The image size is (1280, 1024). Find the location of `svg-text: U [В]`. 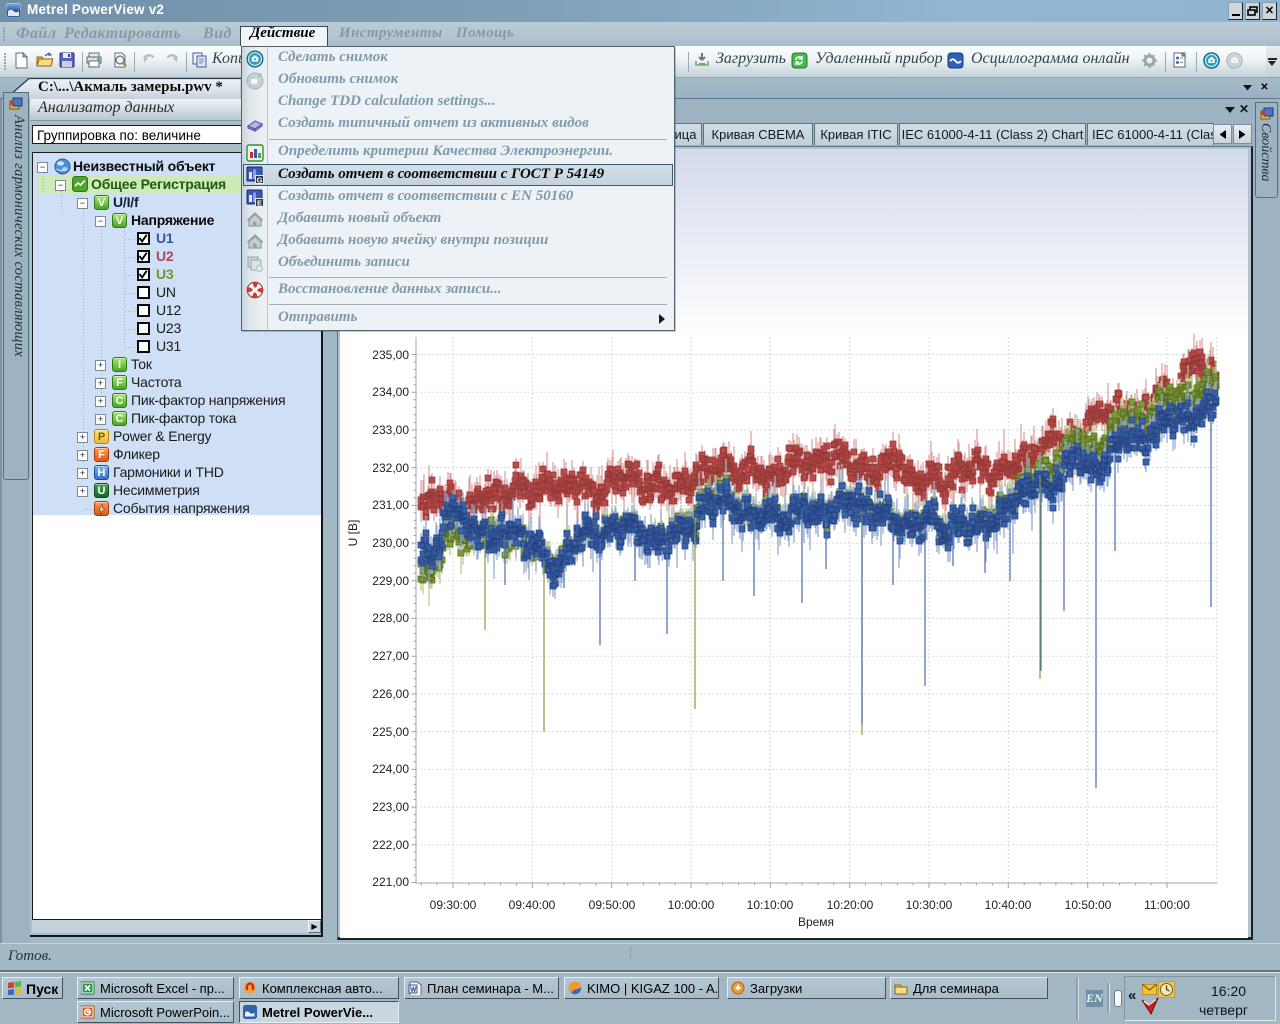

svg-text: U [В] is located at coordinates (353, 533).